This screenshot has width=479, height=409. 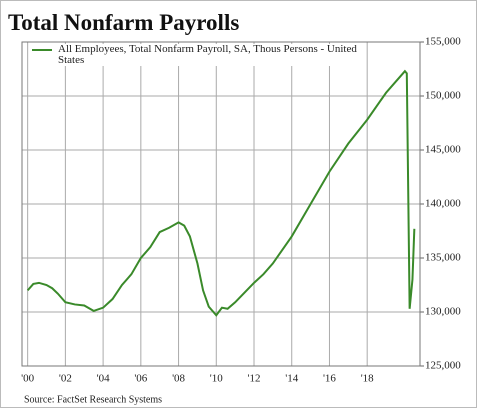 I want to click on x-tick-label: '04, so click(x=103, y=379).